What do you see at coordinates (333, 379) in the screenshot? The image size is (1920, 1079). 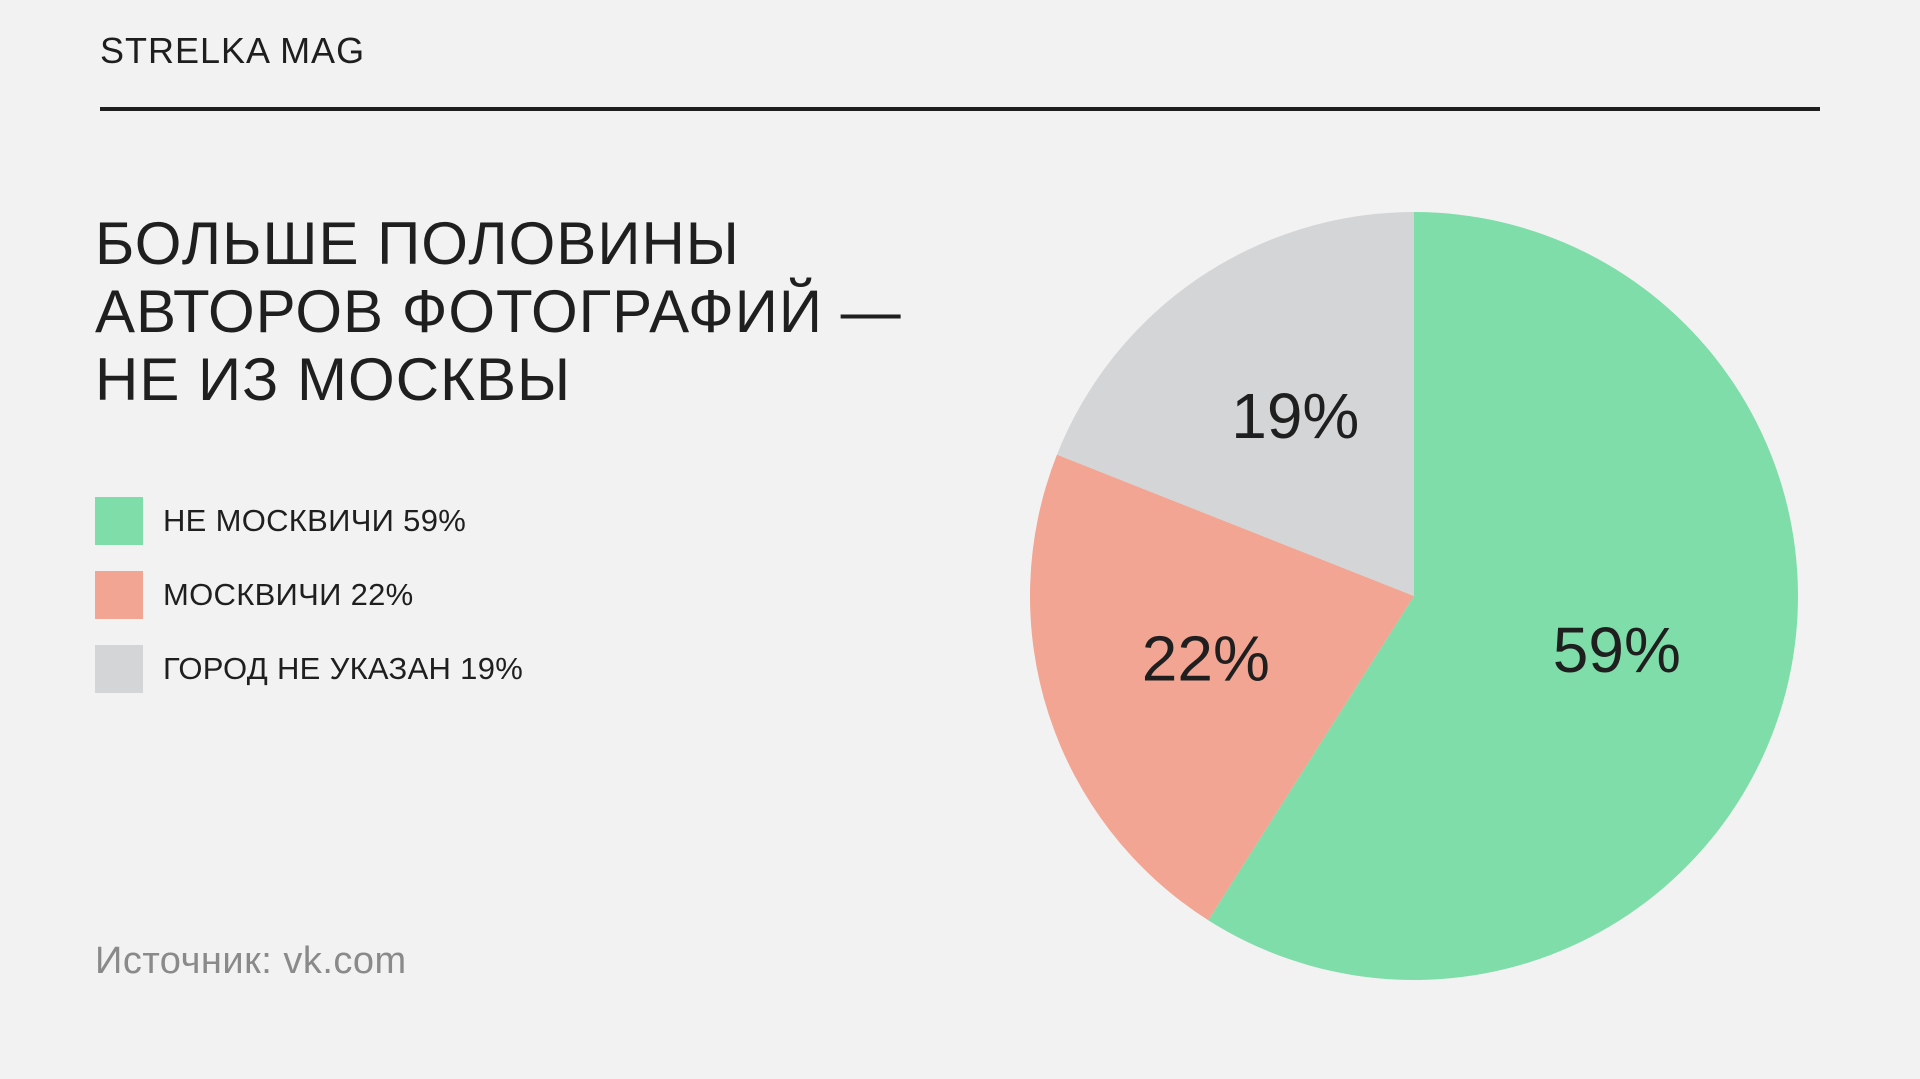 I see `chart-title-line: НЕ ИЗ МОСКВЫ` at bounding box center [333, 379].